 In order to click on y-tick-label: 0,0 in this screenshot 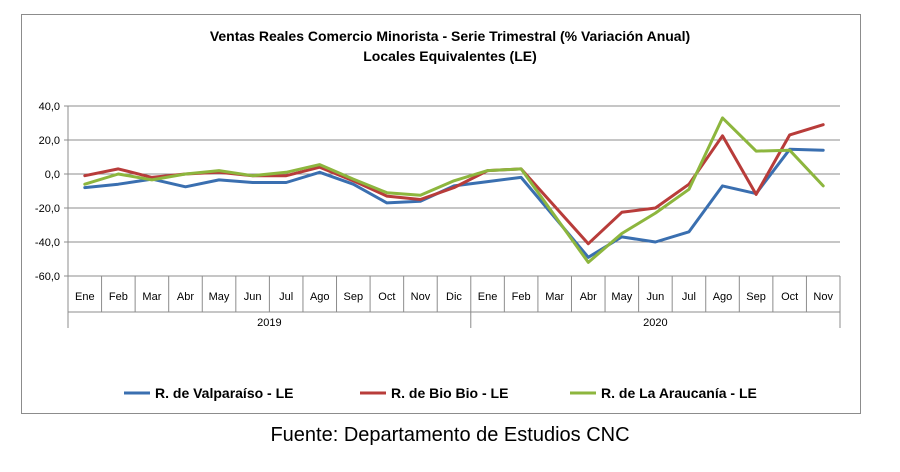, I will do `click(52, 175)`.